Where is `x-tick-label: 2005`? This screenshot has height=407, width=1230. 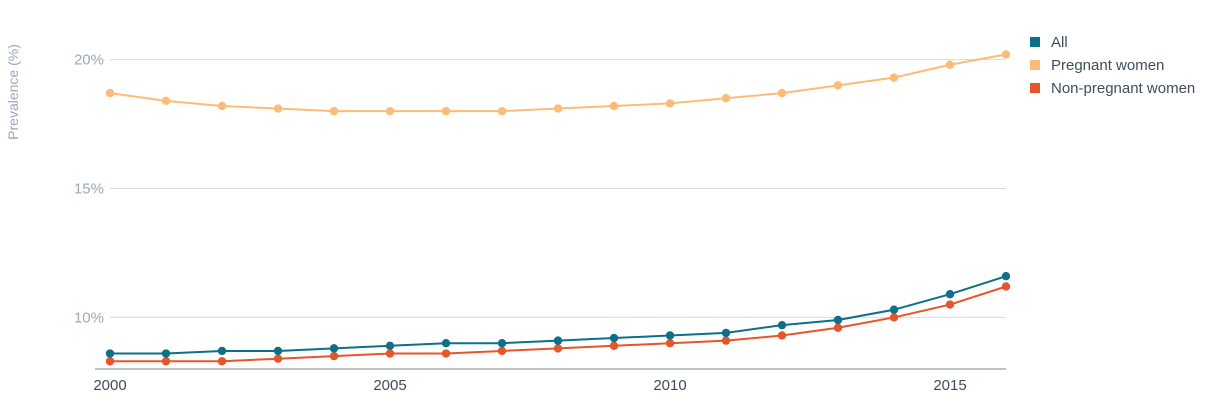 x-tick-label: 2005 is located at coordinates (389, 385).